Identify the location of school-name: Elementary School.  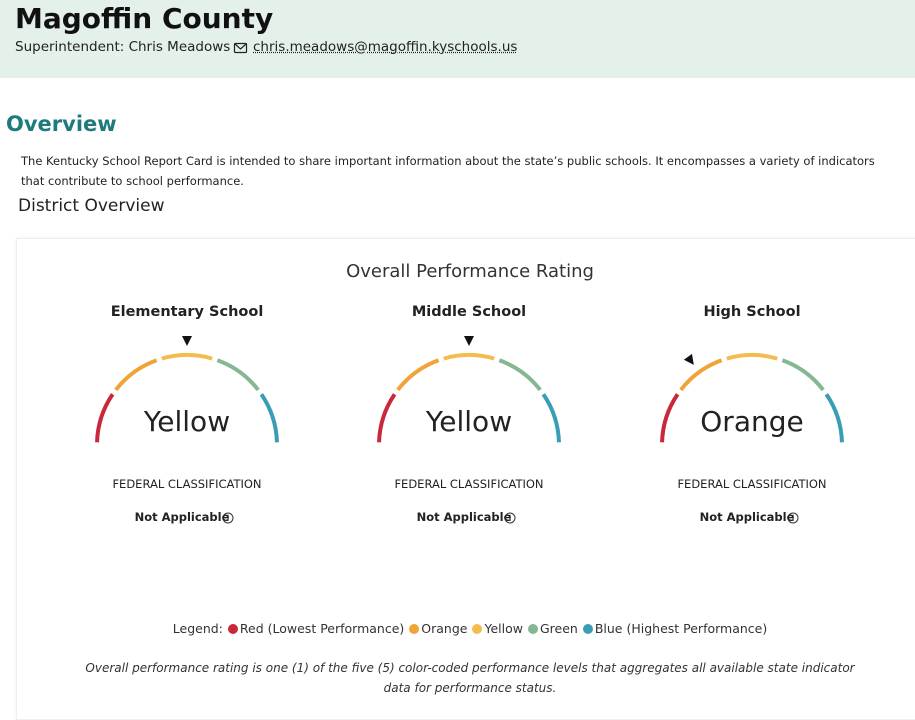
(187, 312).